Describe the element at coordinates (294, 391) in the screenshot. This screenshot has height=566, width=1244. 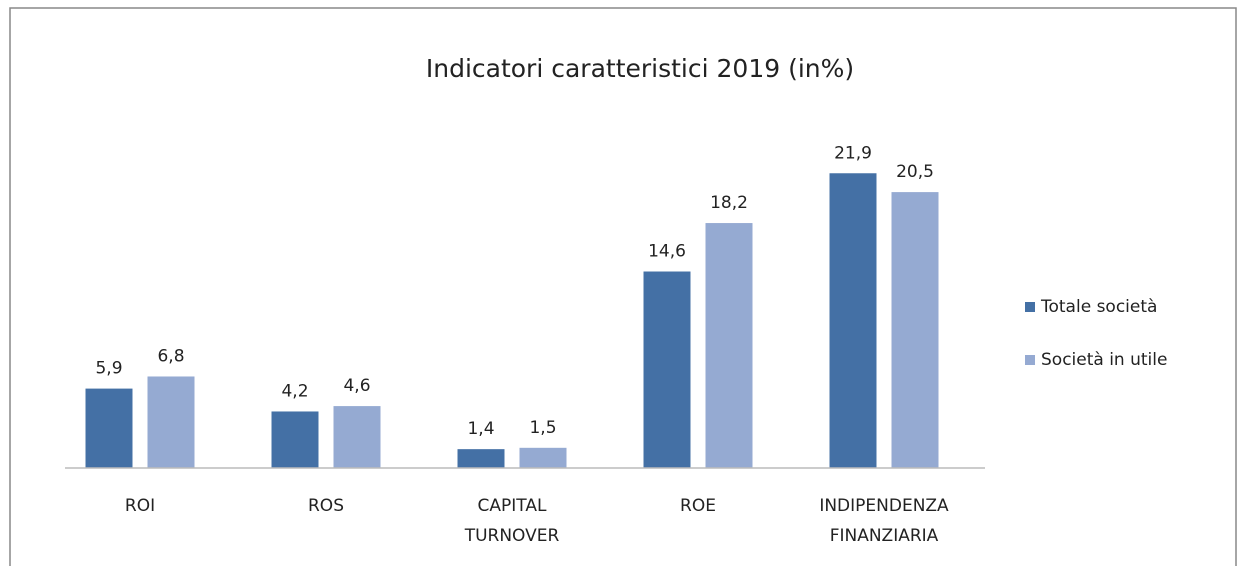
I see `value-label: 4,2` at that location.